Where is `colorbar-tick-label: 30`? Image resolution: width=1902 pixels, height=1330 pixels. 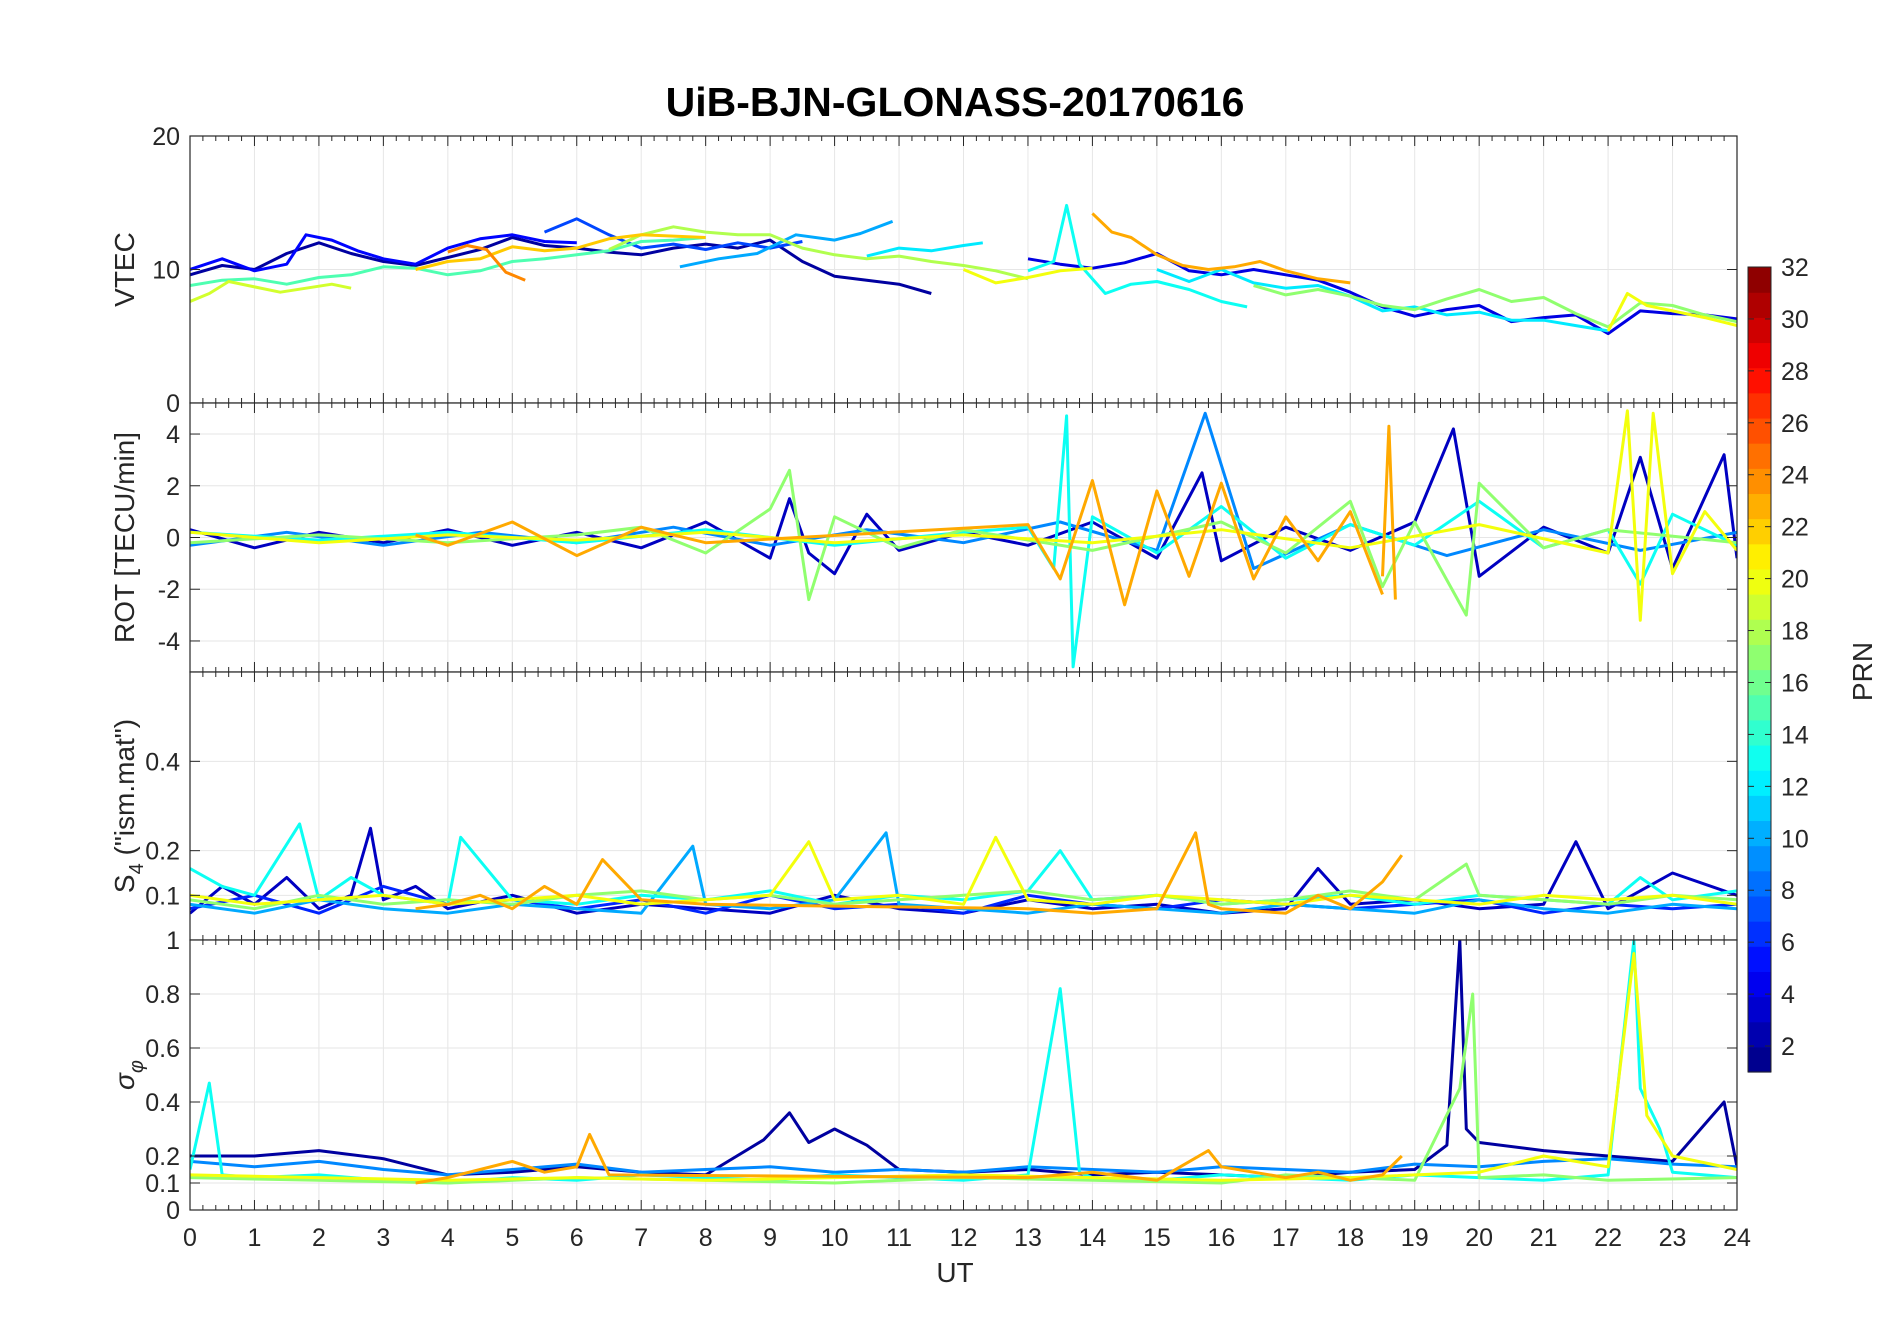
colorbar-tick-label: 30 is located at coordinates (1795, 320).